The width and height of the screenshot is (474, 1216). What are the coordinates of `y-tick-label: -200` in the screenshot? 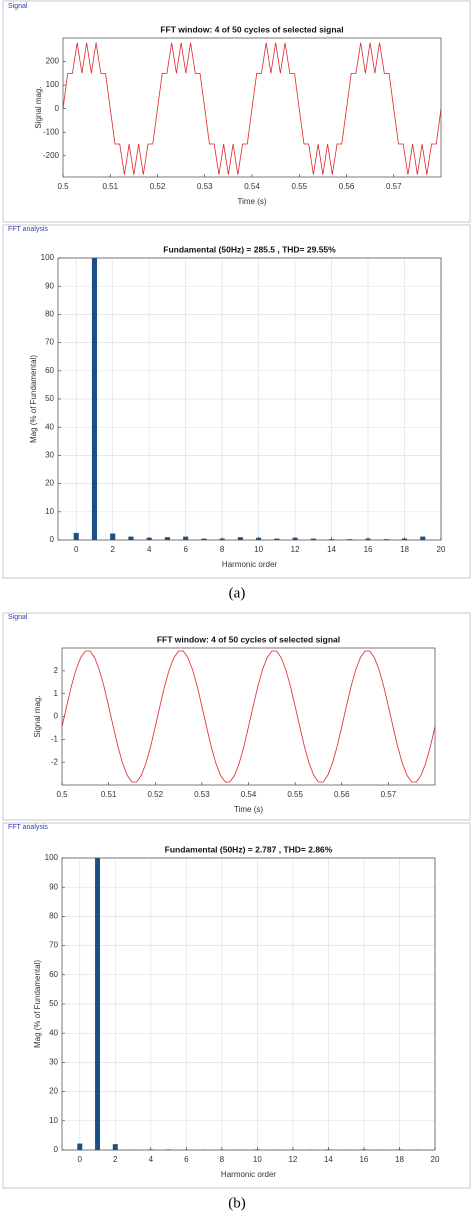 It's located at (51, 155).